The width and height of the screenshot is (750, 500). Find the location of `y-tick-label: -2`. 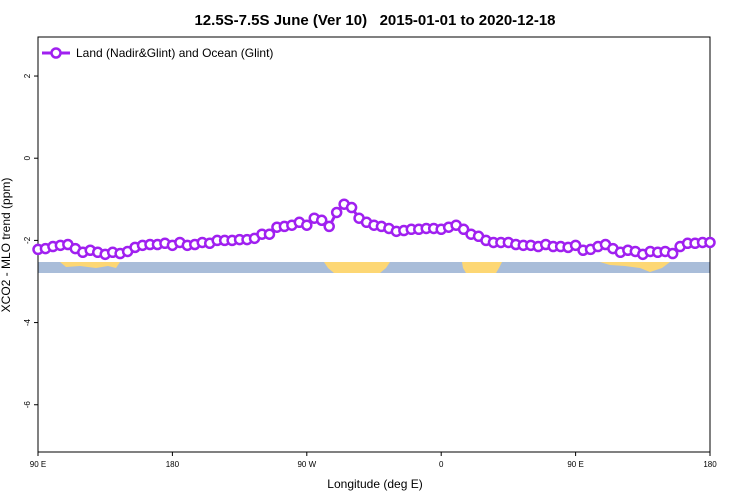

y-tick-label: -2 is located at coordinates (27, 240).